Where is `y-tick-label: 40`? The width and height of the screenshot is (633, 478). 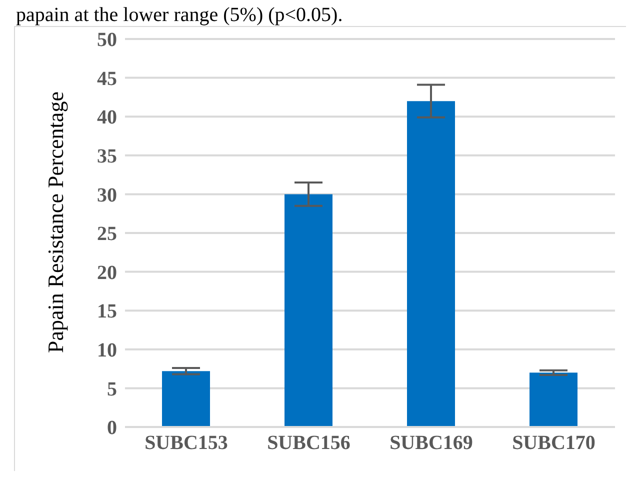 y-tick-label: 40 is located at coordinates (107, 117).